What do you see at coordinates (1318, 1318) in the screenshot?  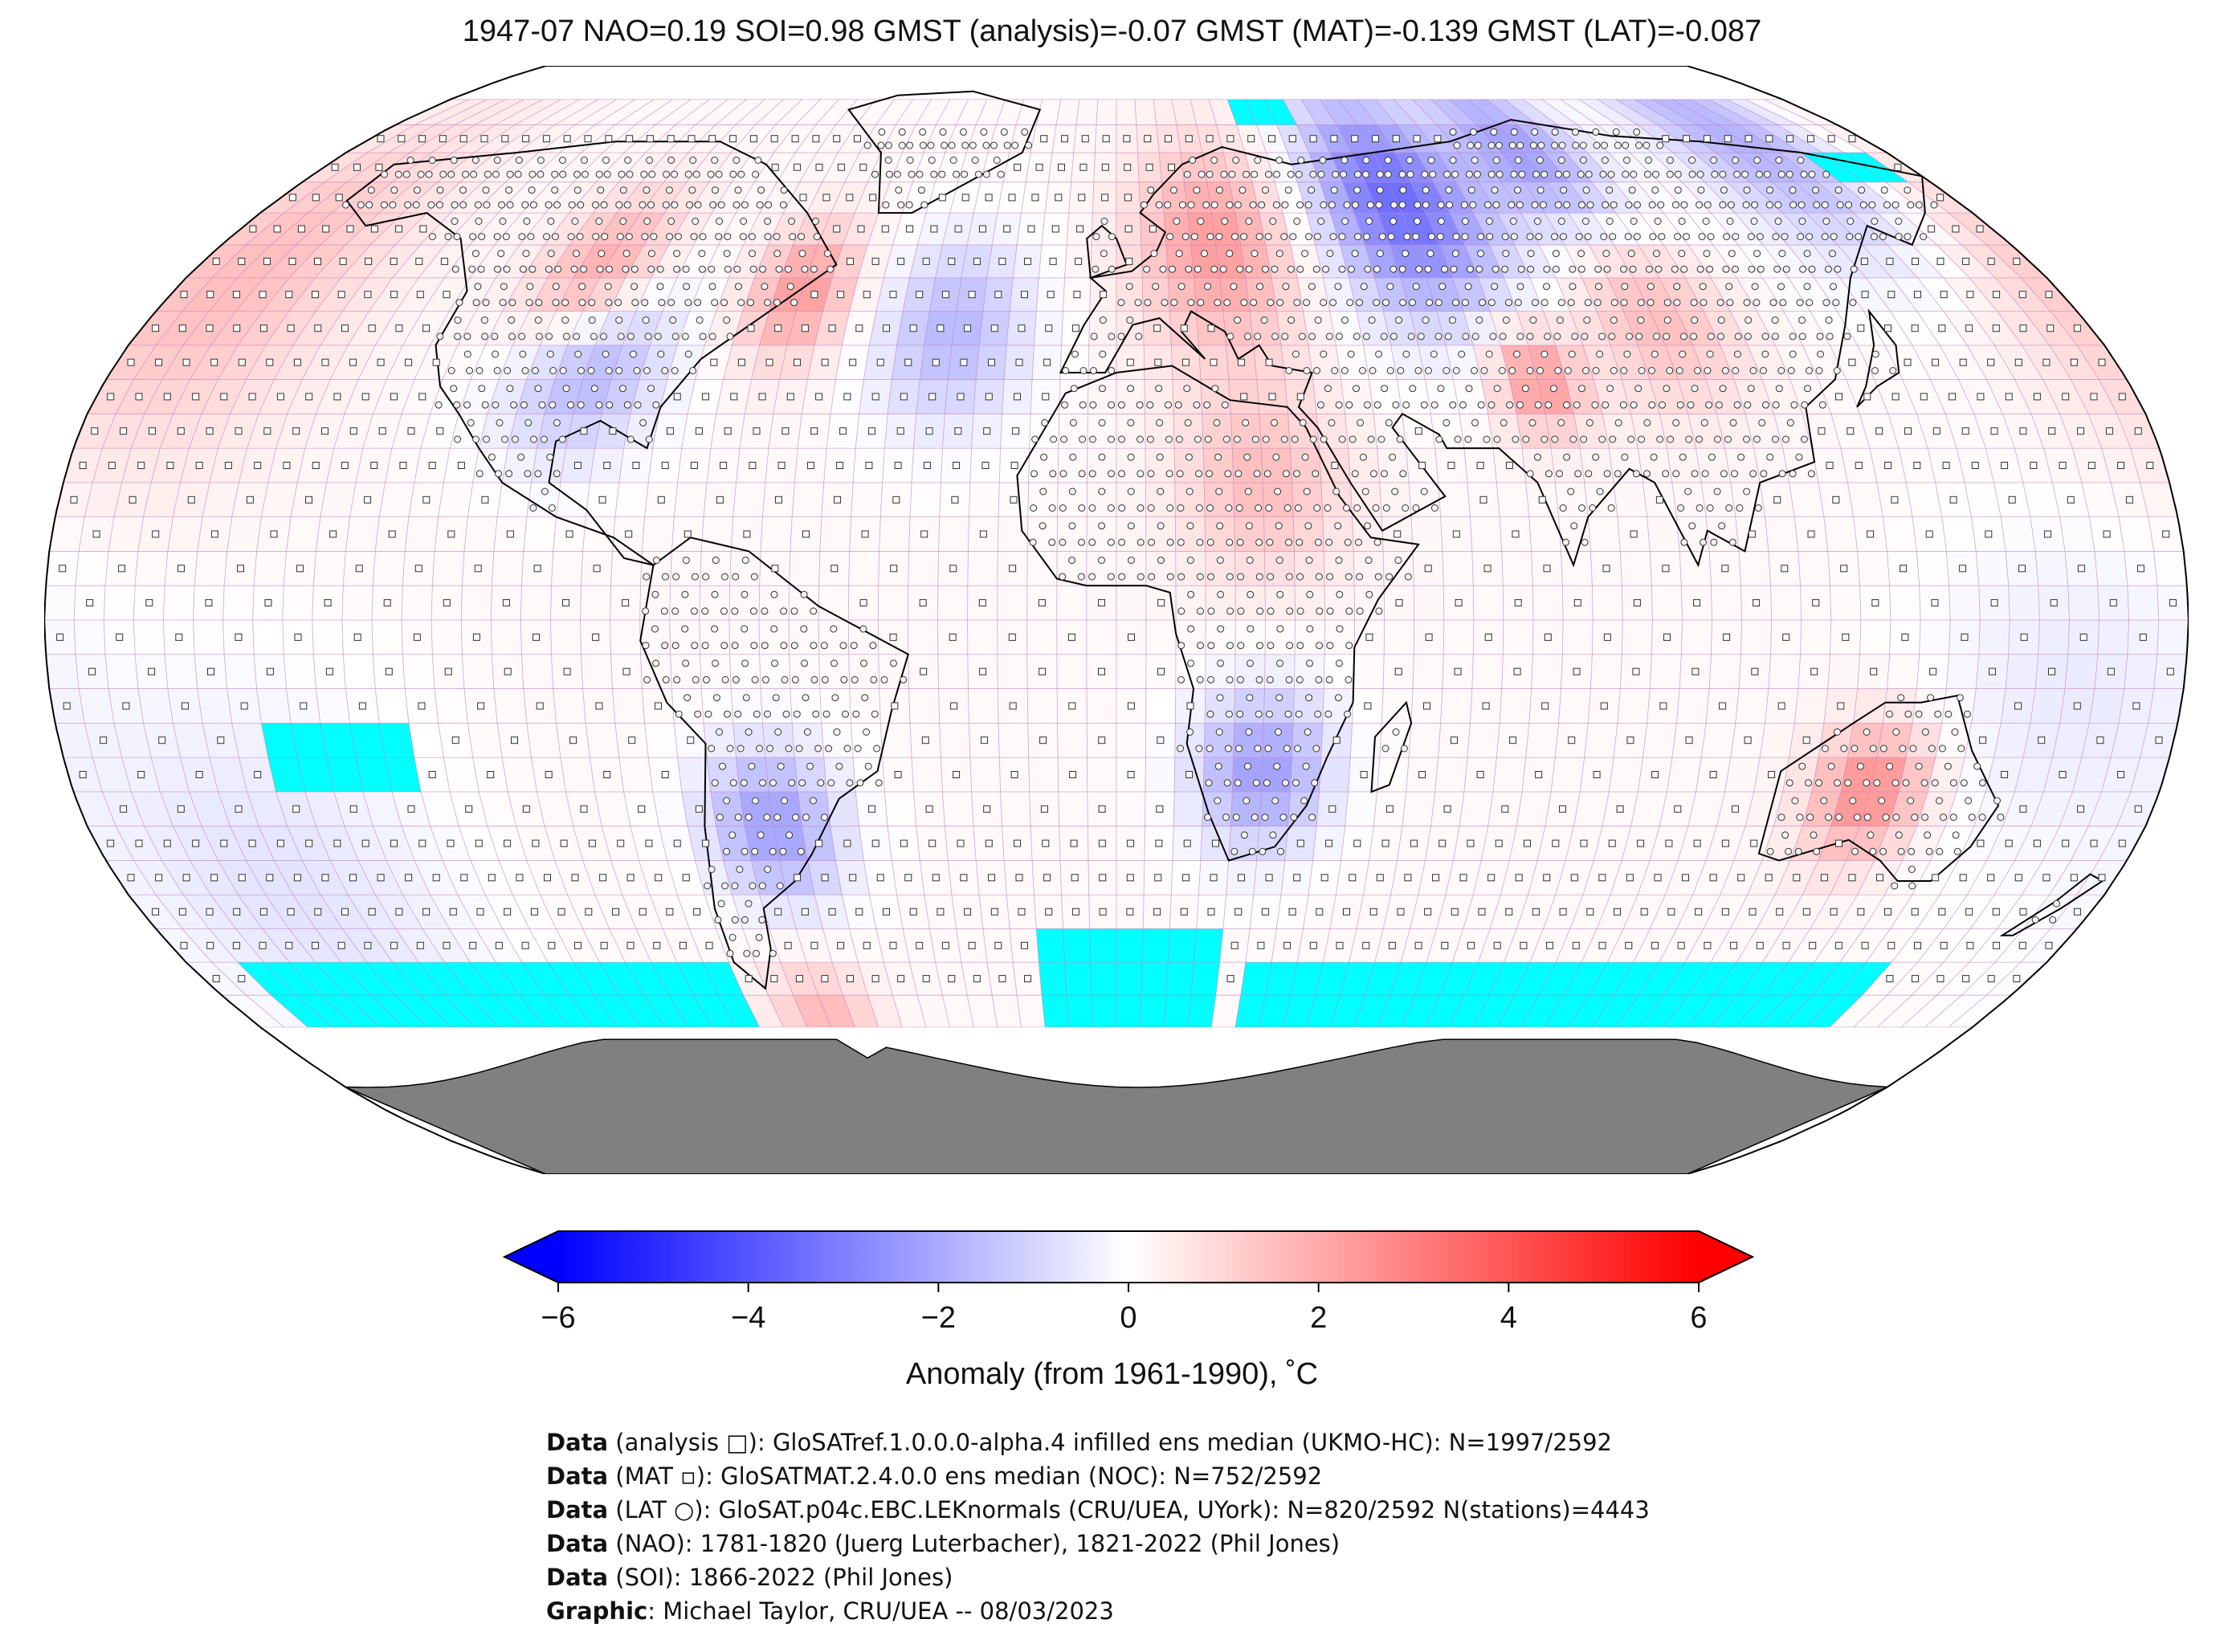 I see `colorbar-tick-label: 2` at bounding box center [1318, 1318].